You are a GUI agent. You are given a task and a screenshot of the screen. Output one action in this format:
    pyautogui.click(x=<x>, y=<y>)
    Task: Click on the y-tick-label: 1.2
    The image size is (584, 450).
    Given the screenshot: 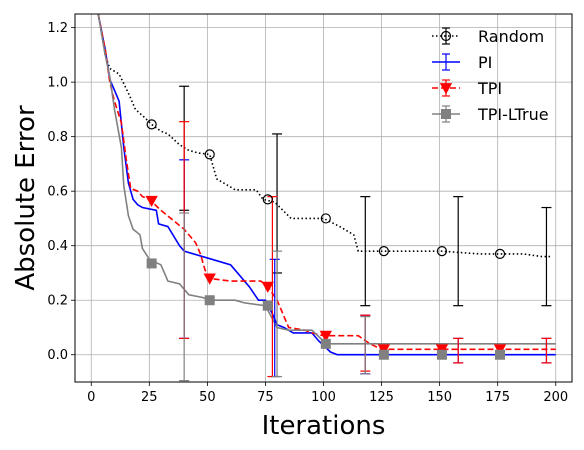 What is the action you would take?
    pyautogui.click(x=57, y=28)
    